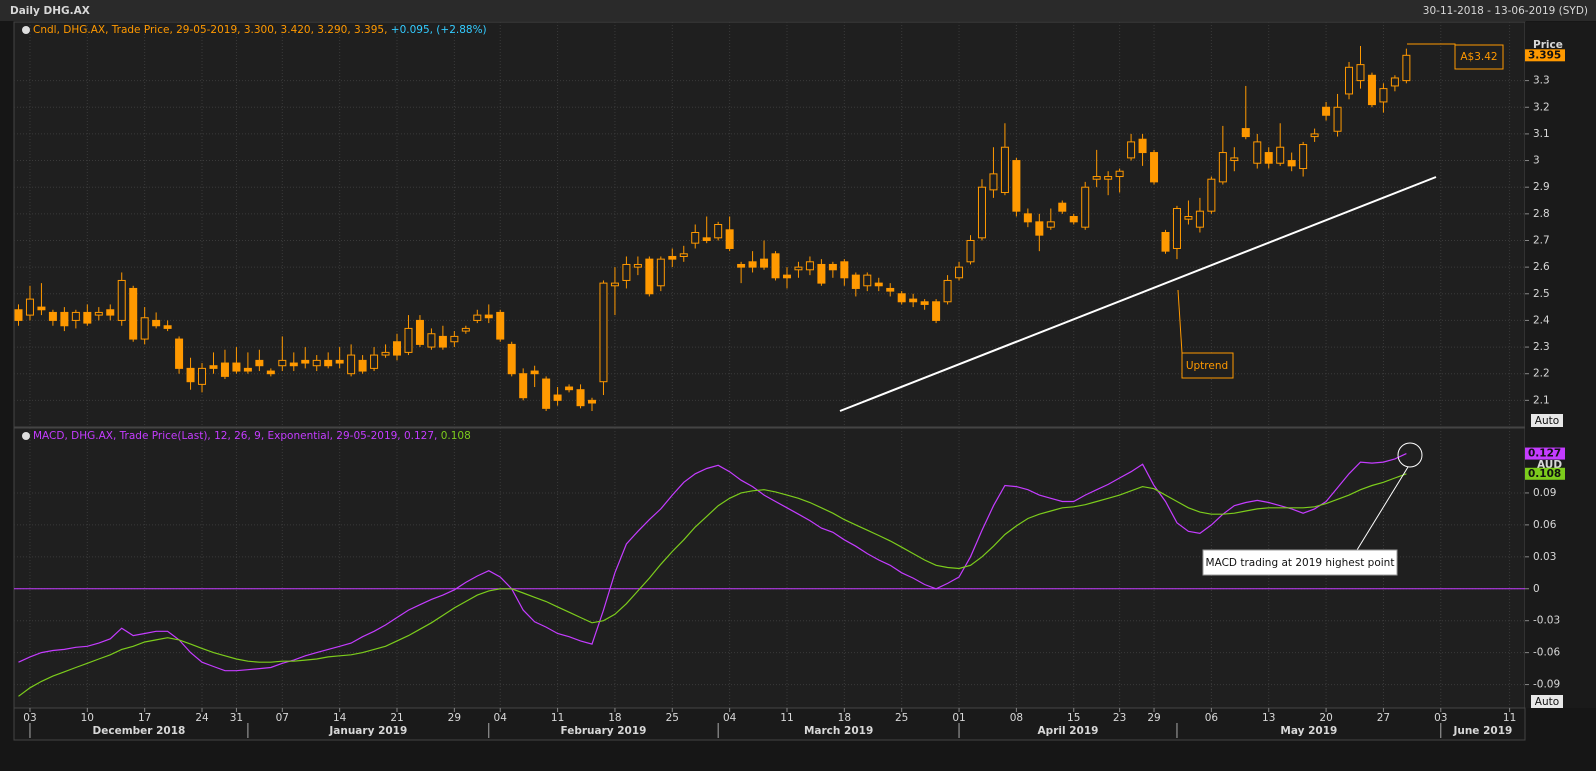 The height and width of the screenshot is (771, 1596). Describe the element at coordinates (1545, 55) in the screenshot. I see `price-tag-box` at that location.